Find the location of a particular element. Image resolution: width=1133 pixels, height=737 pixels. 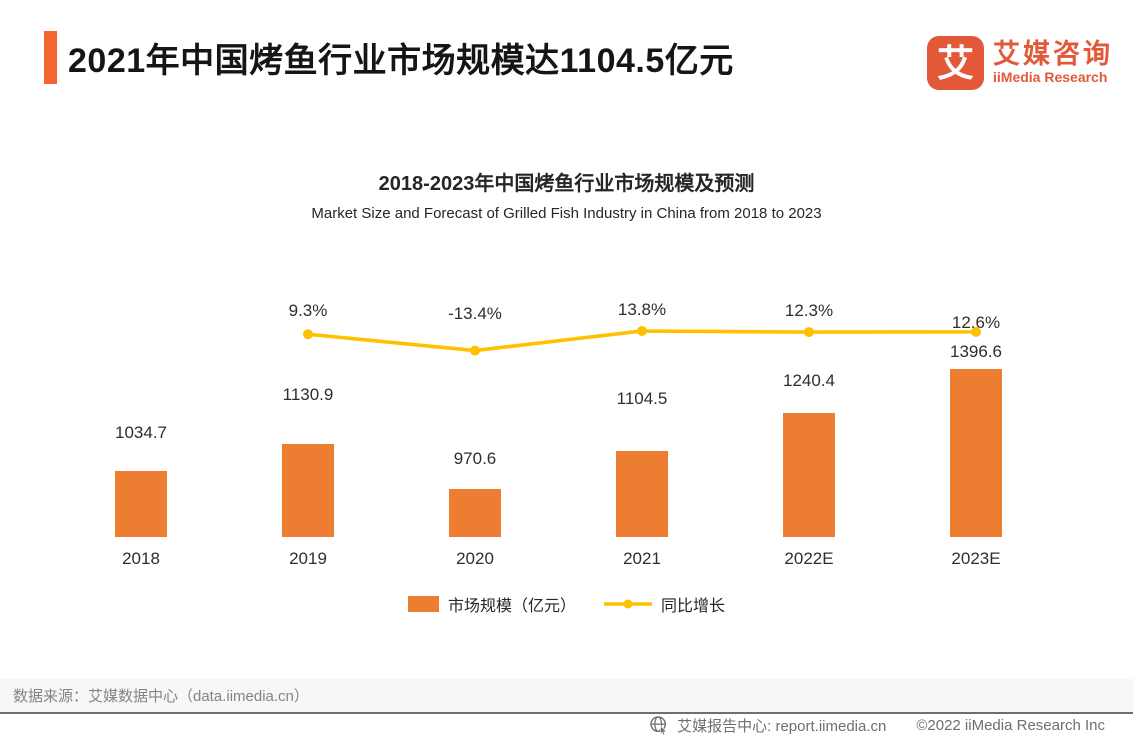

bar-value-label: 1130.9 is located at coordinates (308, 394).